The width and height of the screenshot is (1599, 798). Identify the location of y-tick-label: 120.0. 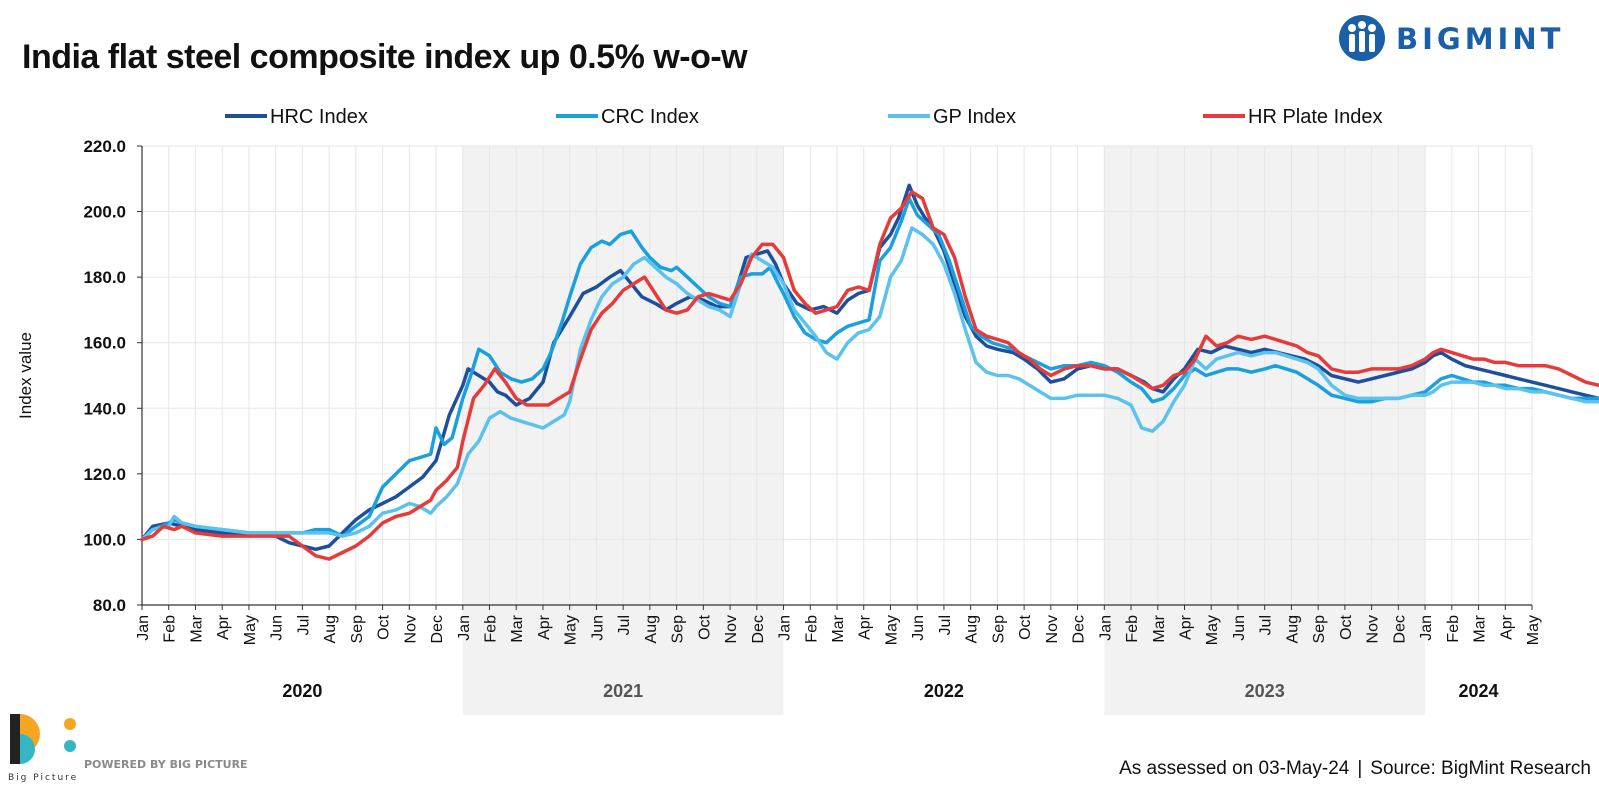
(104, 474).